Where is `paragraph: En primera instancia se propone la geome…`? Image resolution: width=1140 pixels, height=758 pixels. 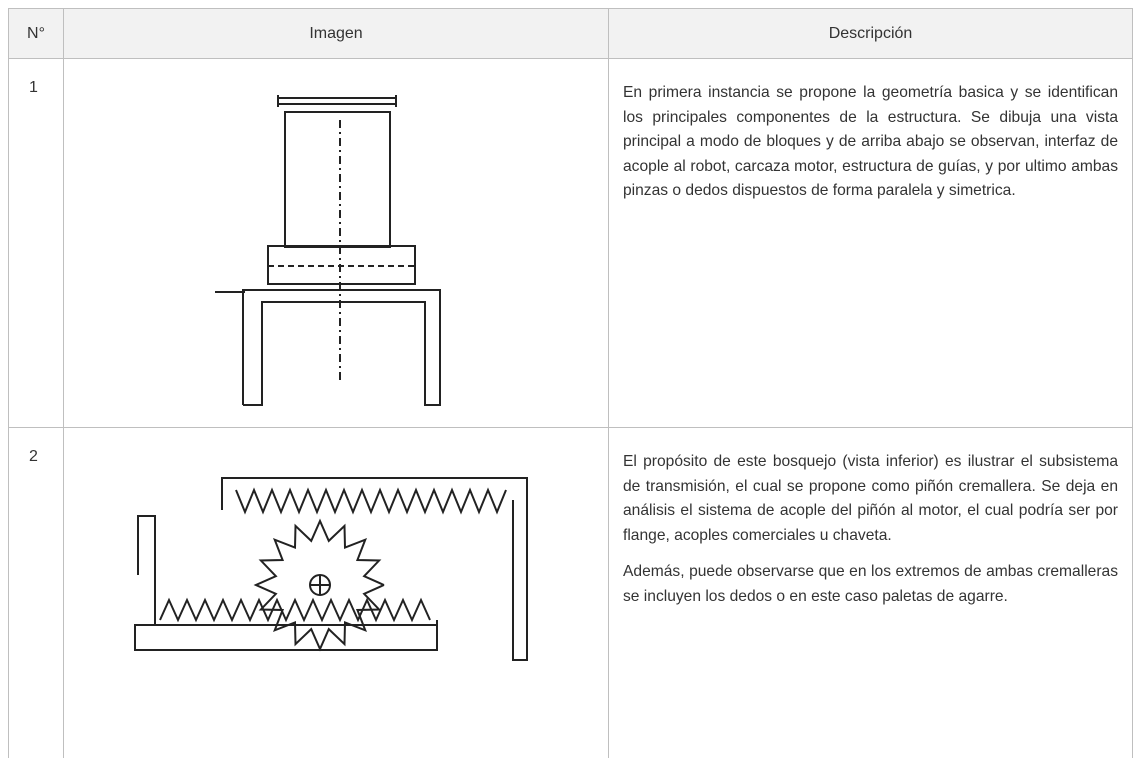 paragraph: En primera instancia se propone la geome… is located at coordinates (870, 141).